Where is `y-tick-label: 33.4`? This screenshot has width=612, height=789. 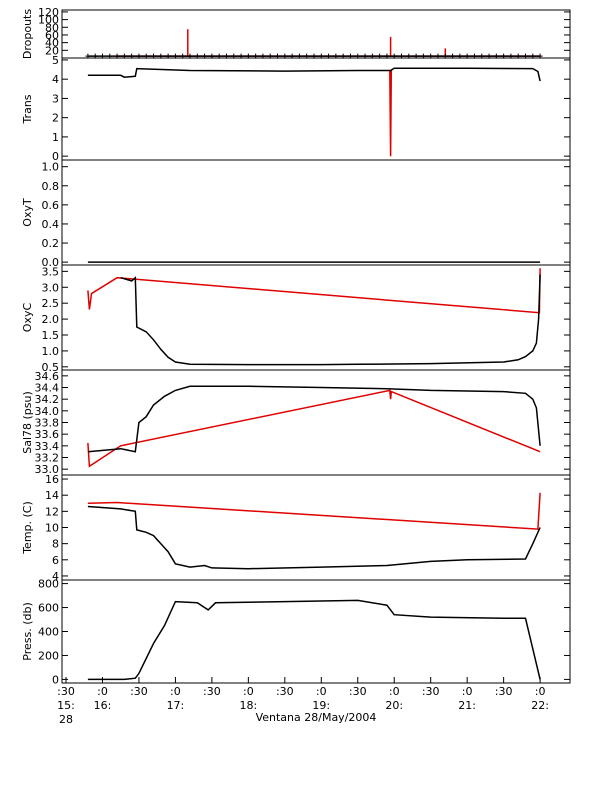 y-tick-label: 33.4 is located at coordinates (47, 446).